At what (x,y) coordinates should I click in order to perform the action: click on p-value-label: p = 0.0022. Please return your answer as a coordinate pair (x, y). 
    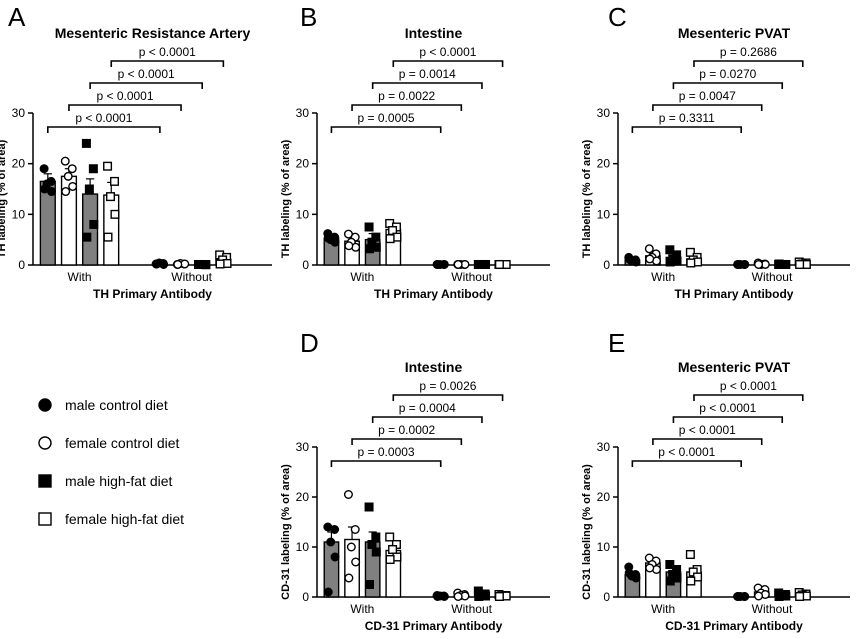
    Looking at the image, I should click on (406, 96).